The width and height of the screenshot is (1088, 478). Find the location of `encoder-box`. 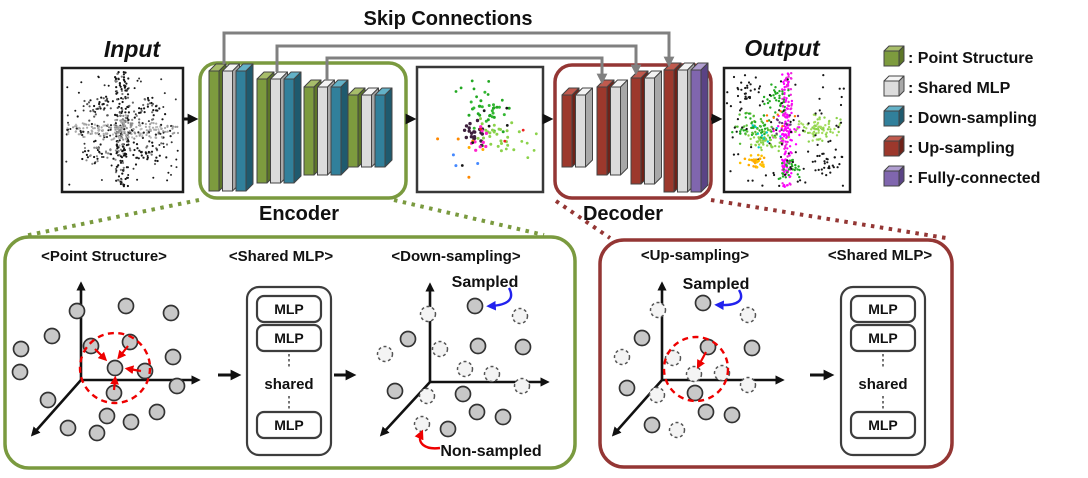

encoder-box is located at coordinates (303, 130).